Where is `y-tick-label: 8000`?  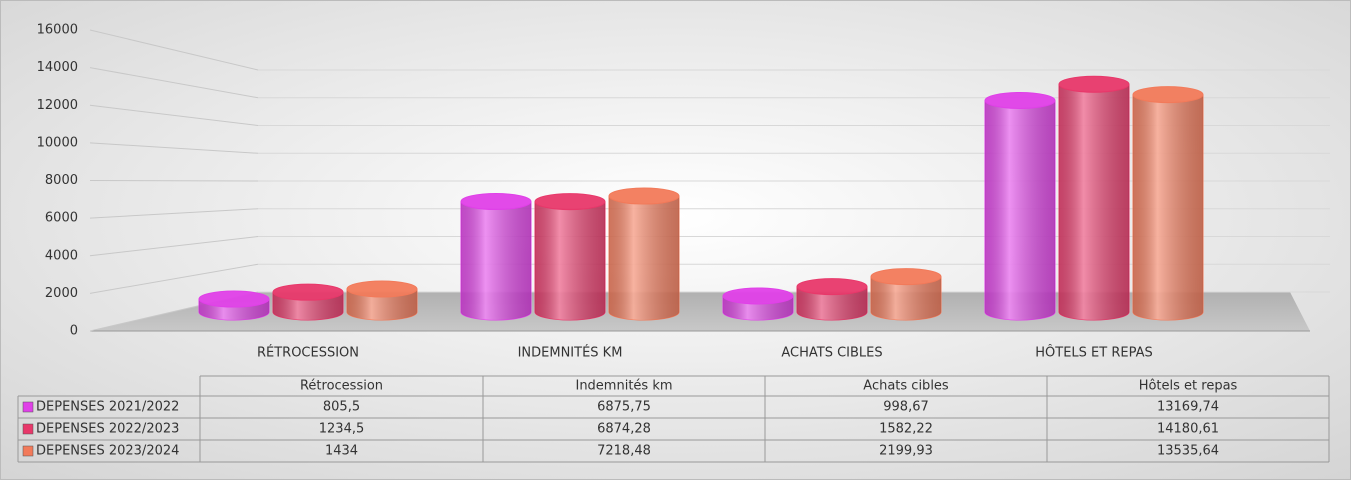
y-tick-label: 8000 is located at coordinates (61, 180).